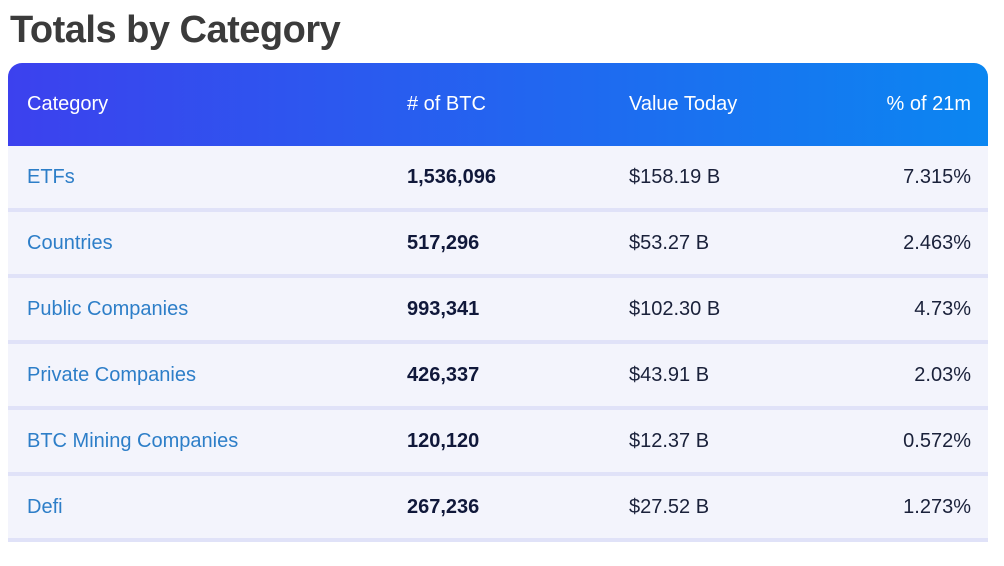 This screenshot has width=1004, height=566. Describe the element at coordinates (443, 506) in the screenshot. I see `btc-count: 267,236` at that location.